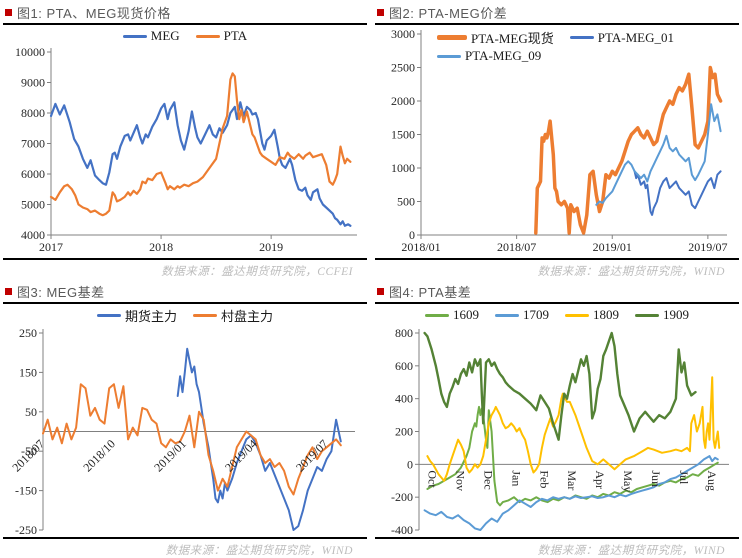 Image resolution: width=742 pixels, height=558 pixels. Describe the element at coordinates (712, 480) in the screenshot. I see `x-tick-label: Aug` at that location.